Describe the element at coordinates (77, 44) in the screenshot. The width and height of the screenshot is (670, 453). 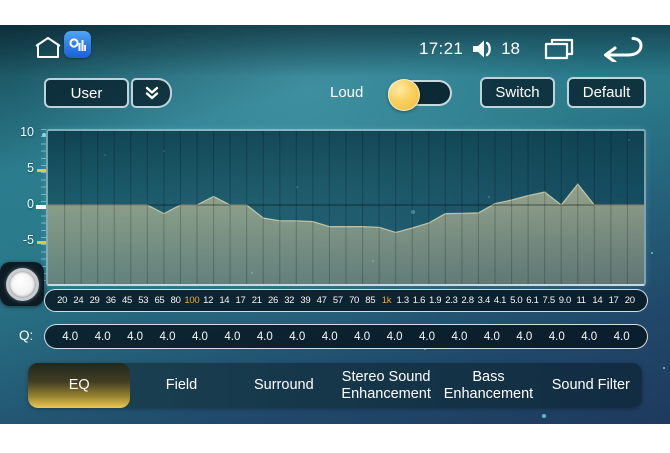
I see `eq-app-icon` at that location.